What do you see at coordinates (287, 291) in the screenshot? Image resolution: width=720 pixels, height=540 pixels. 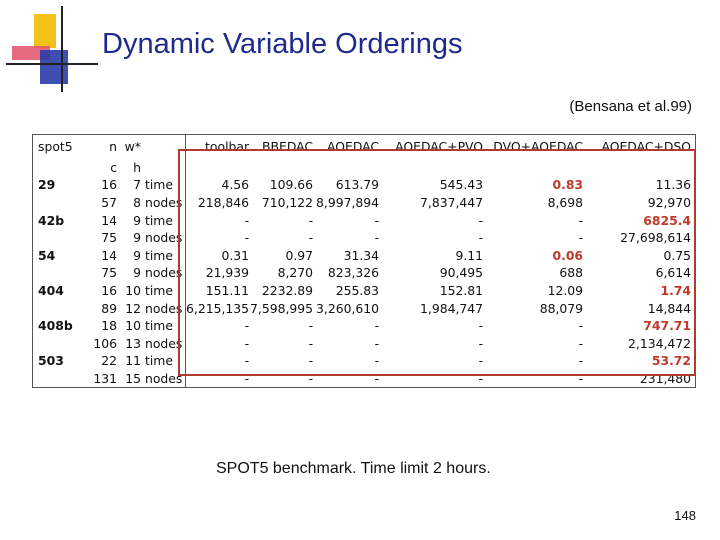 I see `table-cell: 2232.89` at bounding box center [287, 291].